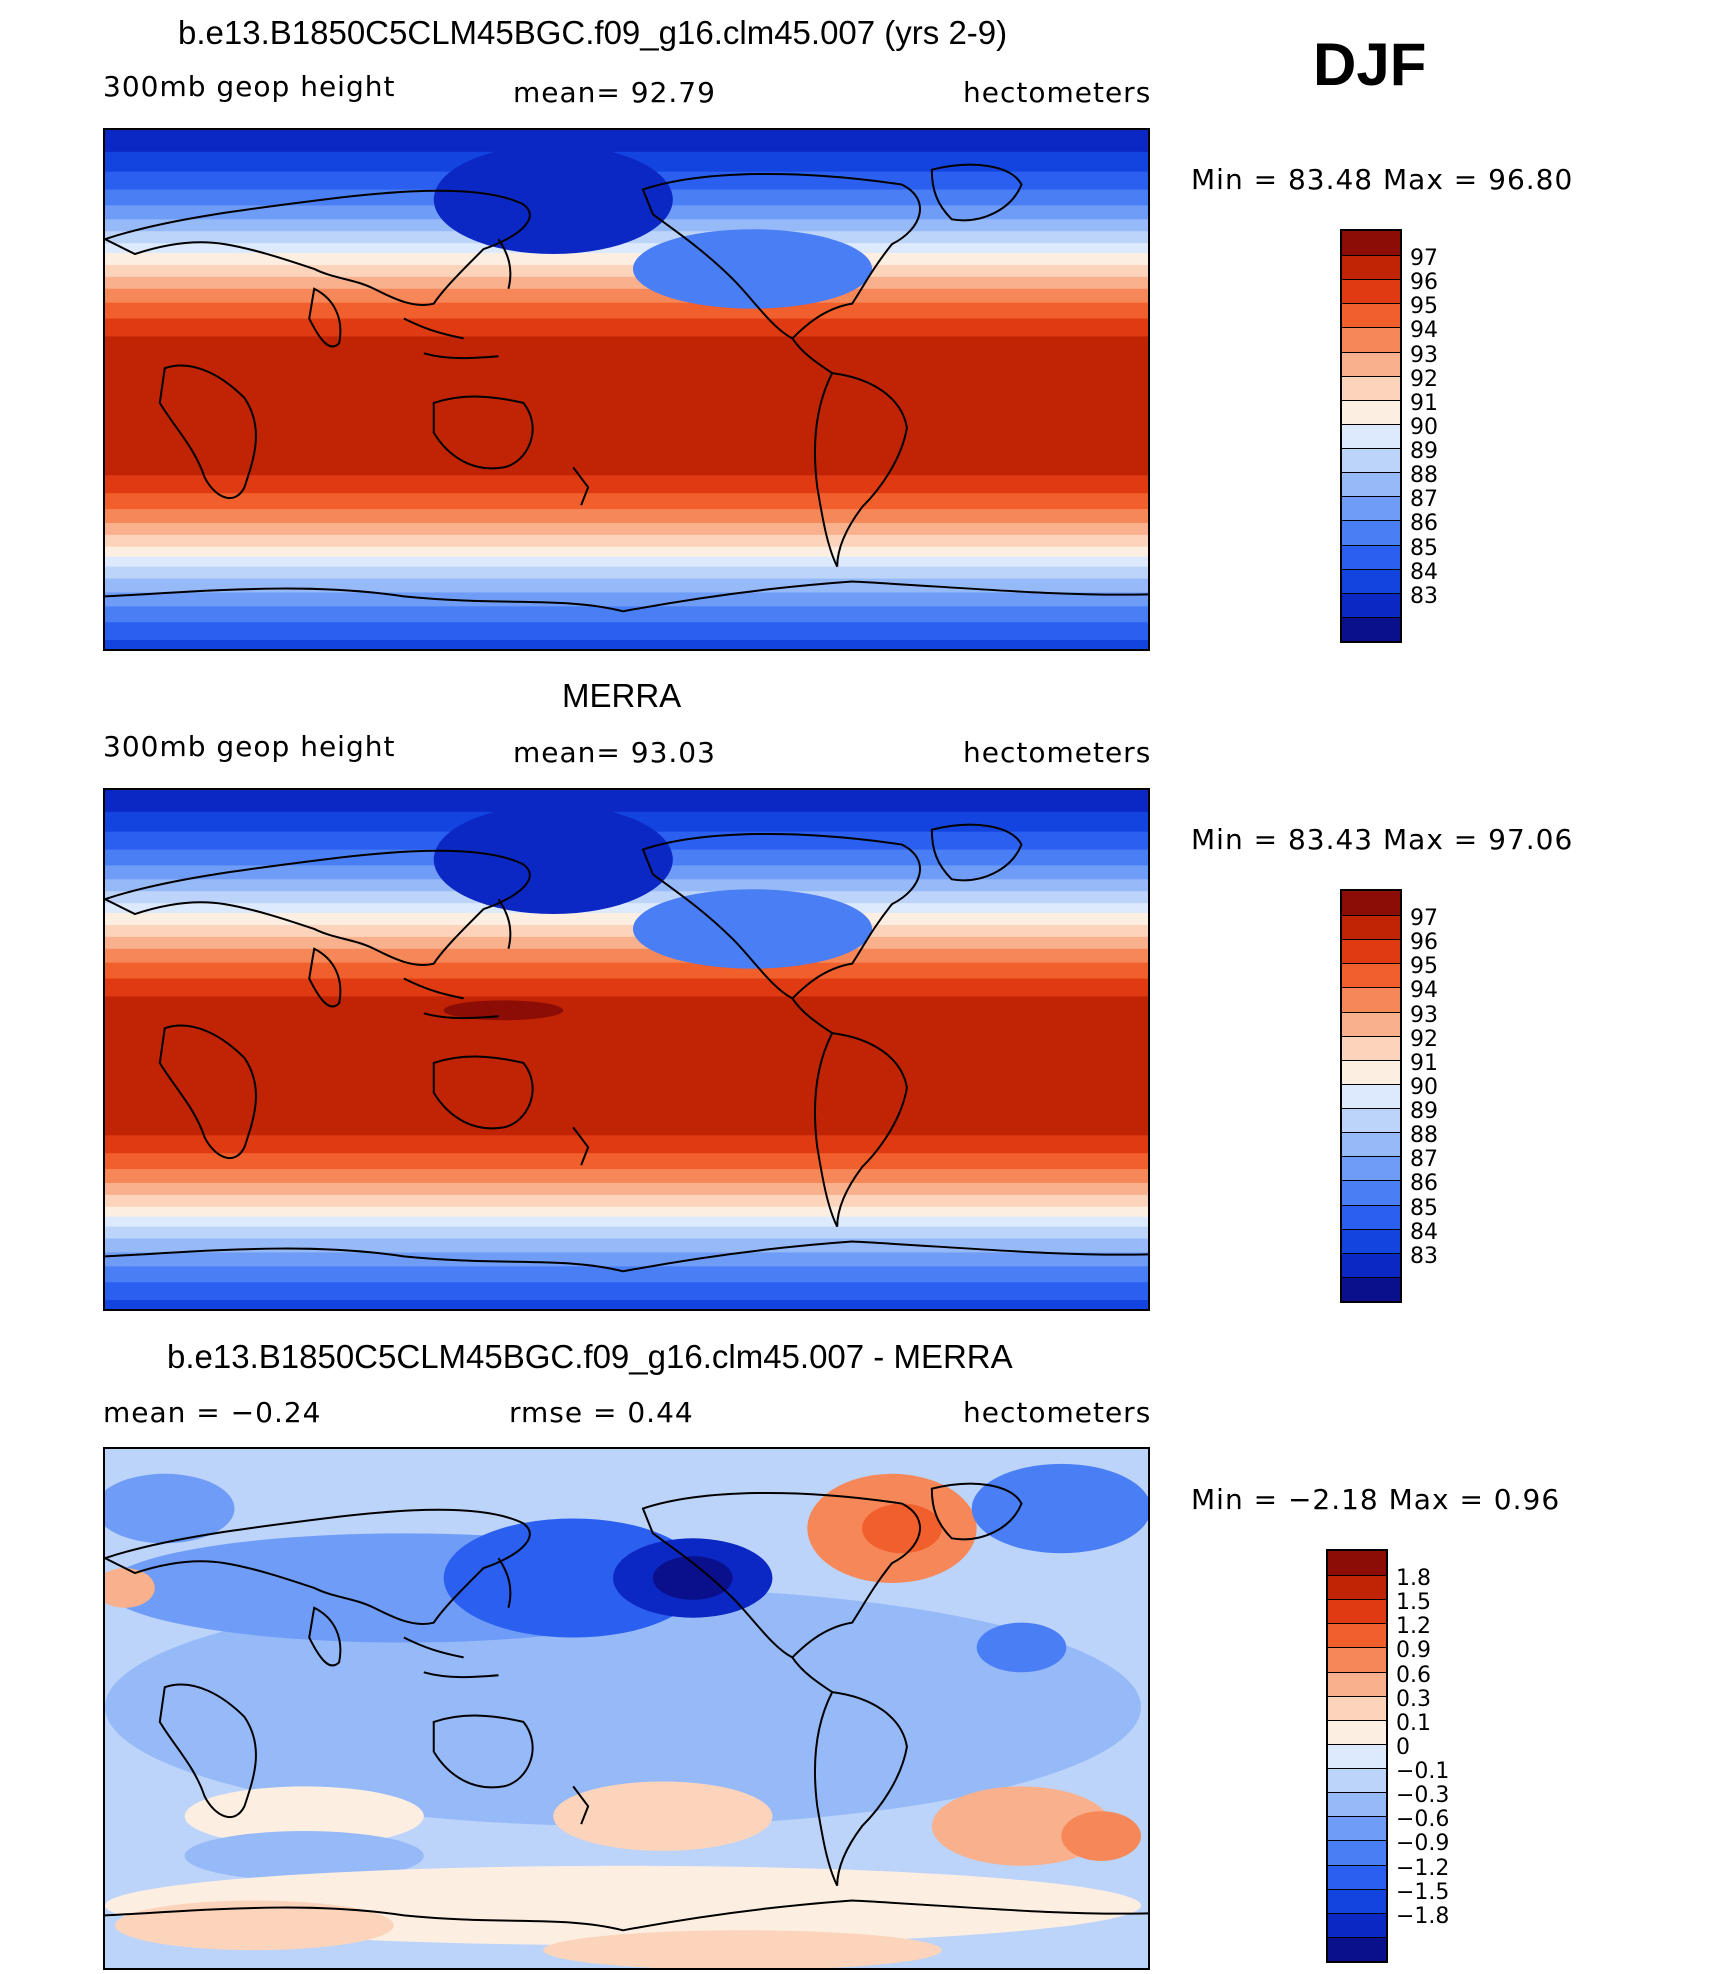  What do you see at coordinates (1424, 259) in the screenshot?
I see `colorbar-tick-label: 97` at bounding box center [1424, 259].